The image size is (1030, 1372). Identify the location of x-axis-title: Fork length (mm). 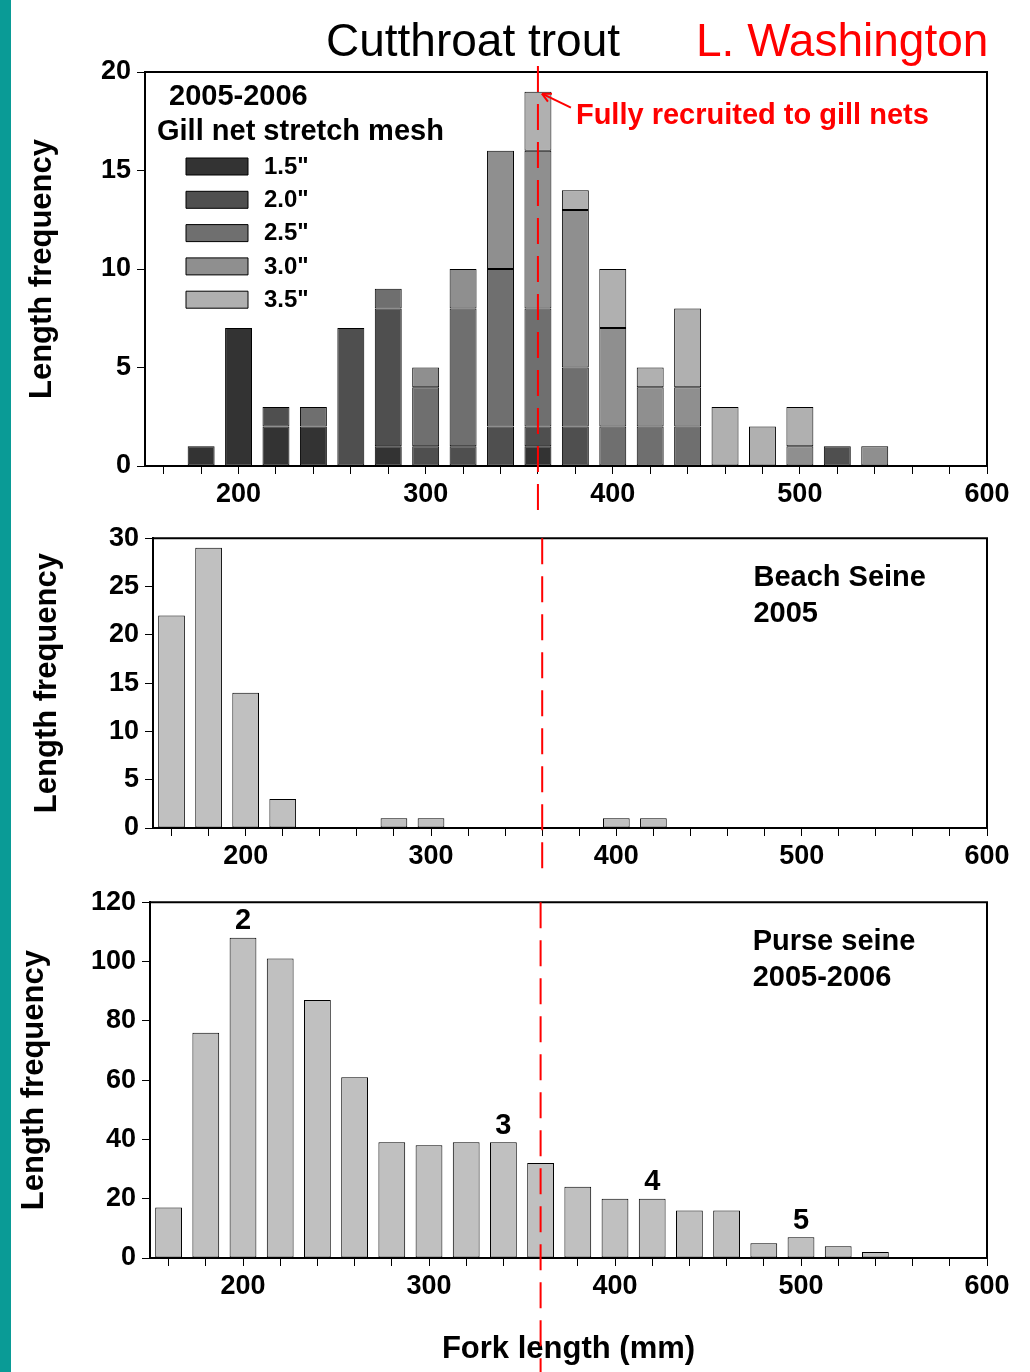
(568, 1347).